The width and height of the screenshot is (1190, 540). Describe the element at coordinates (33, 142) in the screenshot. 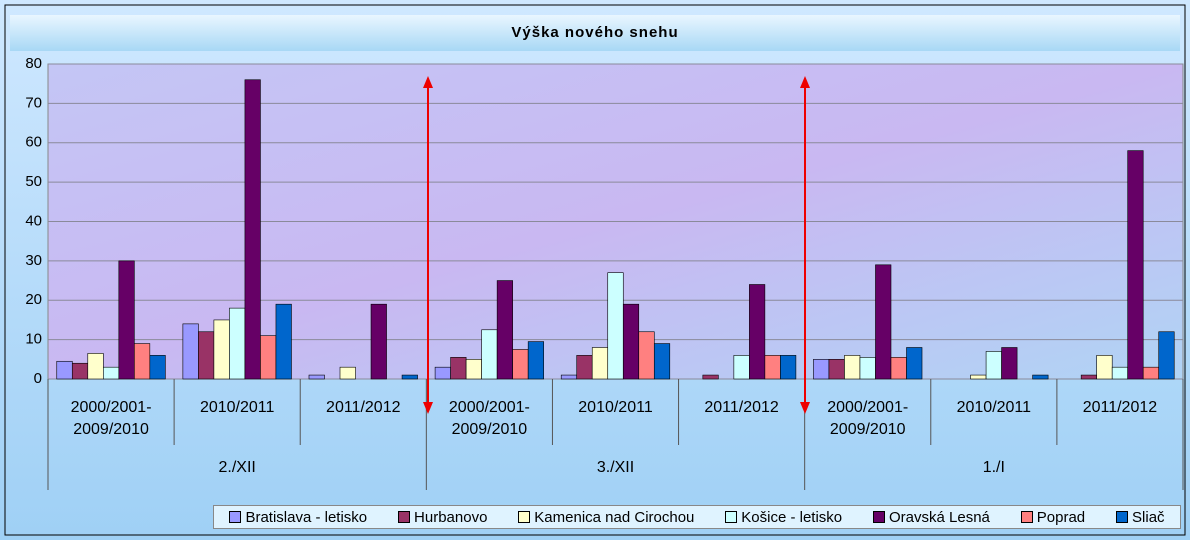

I see `y-tick-label: 60` at that location.